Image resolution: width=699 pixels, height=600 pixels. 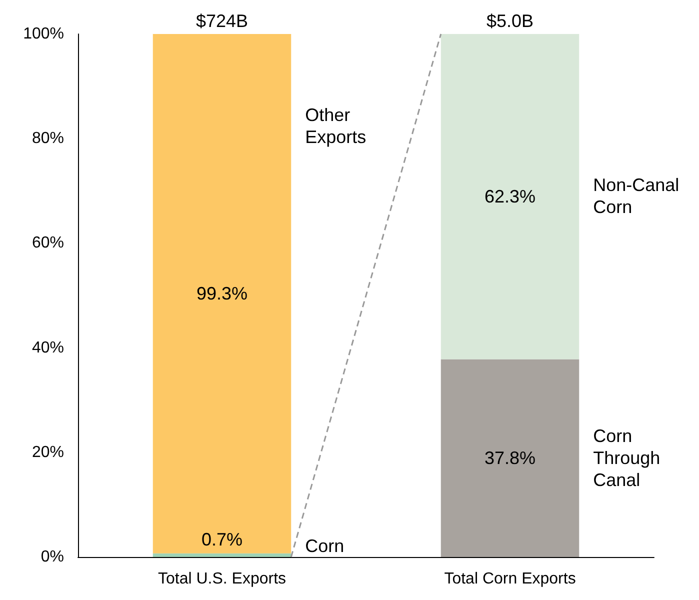 What do you see at coordinates (222, 294) in the screenshot?
I see `data-label: 99.3%` at bounding box center [222, 294].